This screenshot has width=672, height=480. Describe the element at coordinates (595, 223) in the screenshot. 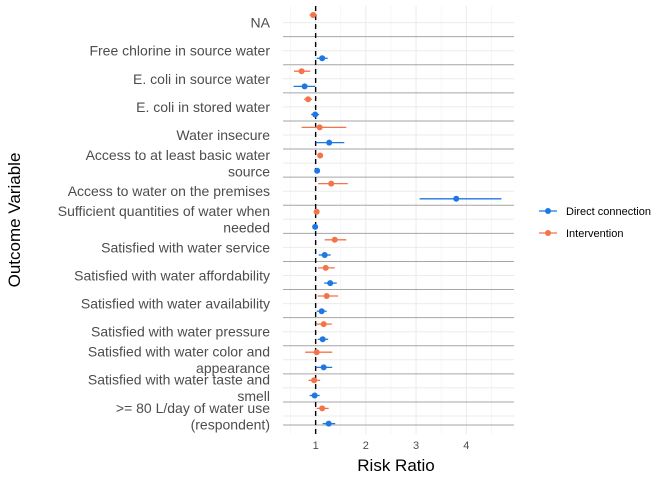

I see `legend: Direct connection Intervention` at that location.